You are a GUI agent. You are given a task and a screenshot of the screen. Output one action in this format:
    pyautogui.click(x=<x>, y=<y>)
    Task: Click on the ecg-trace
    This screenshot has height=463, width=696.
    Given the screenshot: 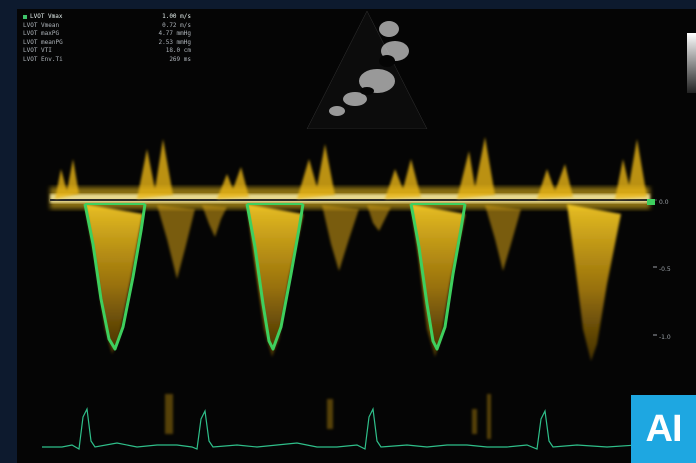 What is the action you would take?
    pyautogui.click(x=340, y=428)
    